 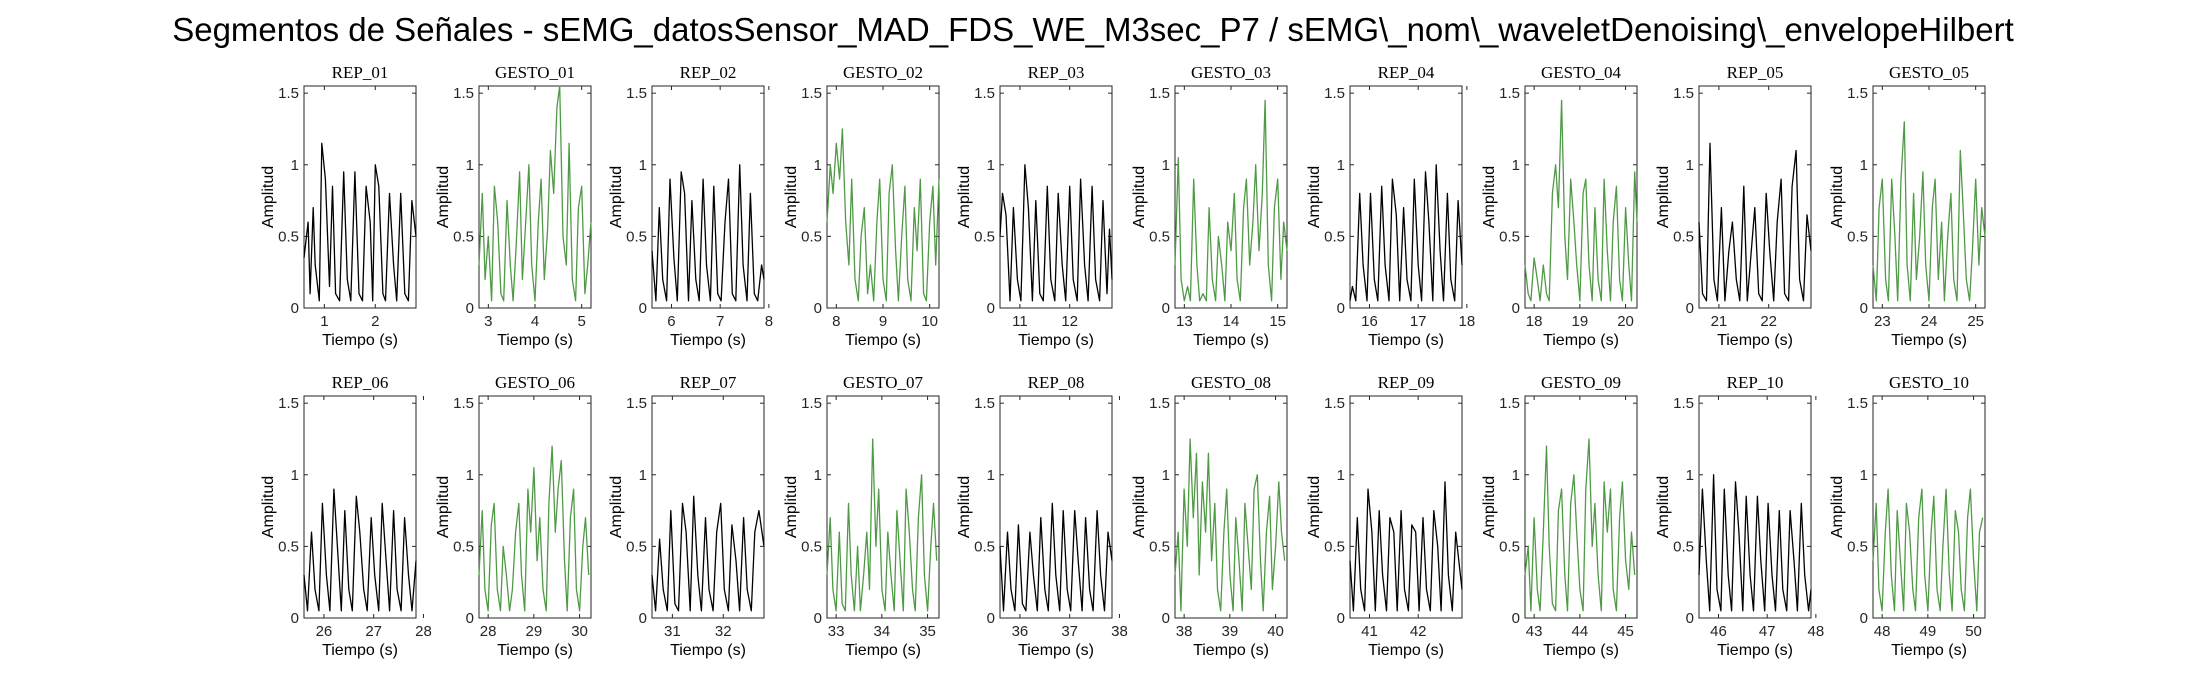 I want to click on x-tick-label: 46, so click(x=1718, y=631).